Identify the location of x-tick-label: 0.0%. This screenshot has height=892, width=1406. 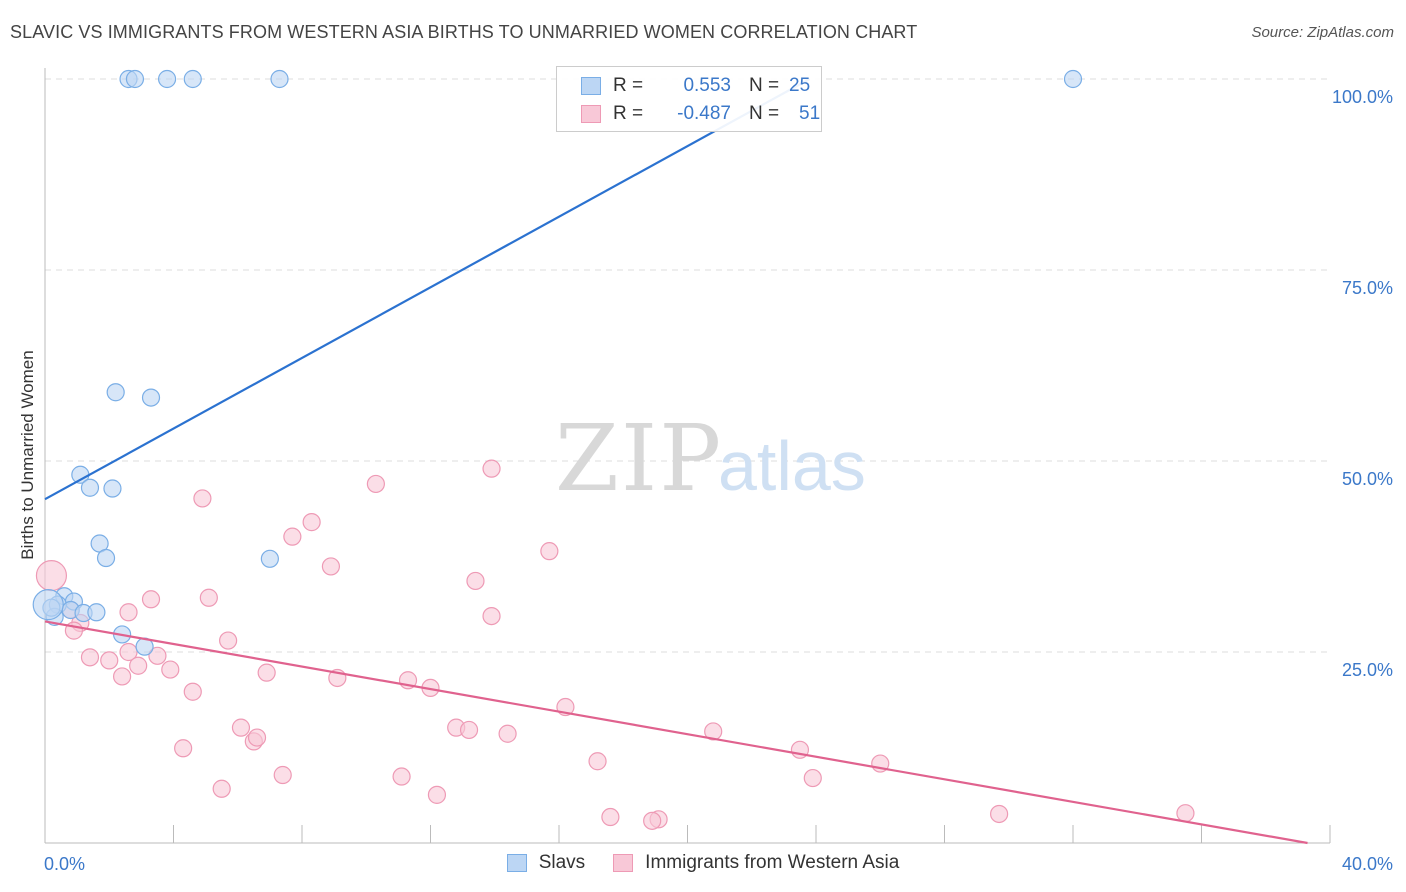
(64, 864).